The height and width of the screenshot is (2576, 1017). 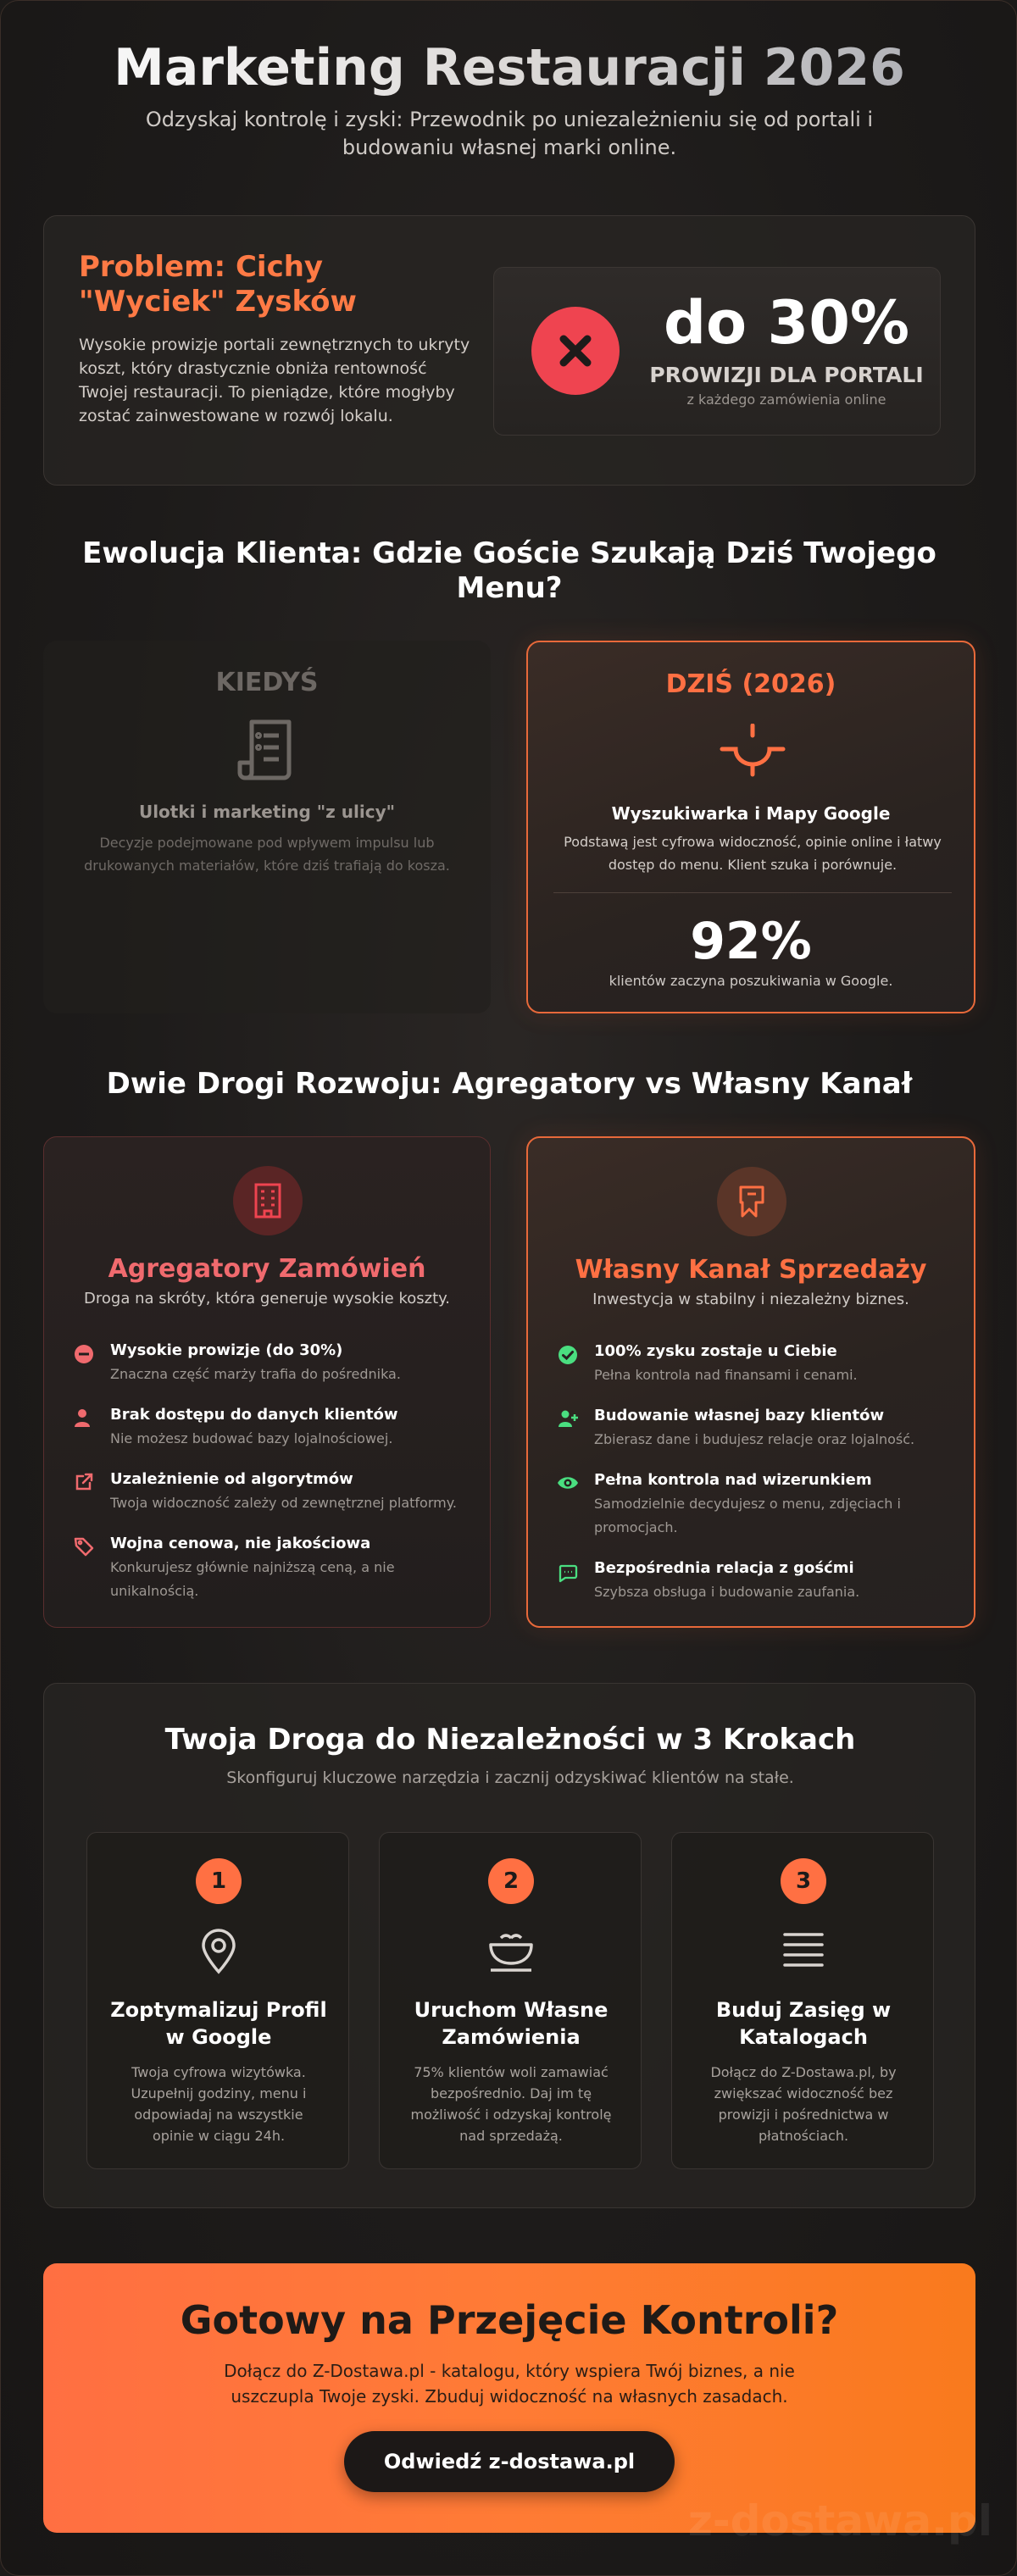 What do you see at coordinates (218, 284) in the screenshot?
I see `problem-title: Problem: Cichy "Wyciek" Zysków` at bounding box center [218, 284].